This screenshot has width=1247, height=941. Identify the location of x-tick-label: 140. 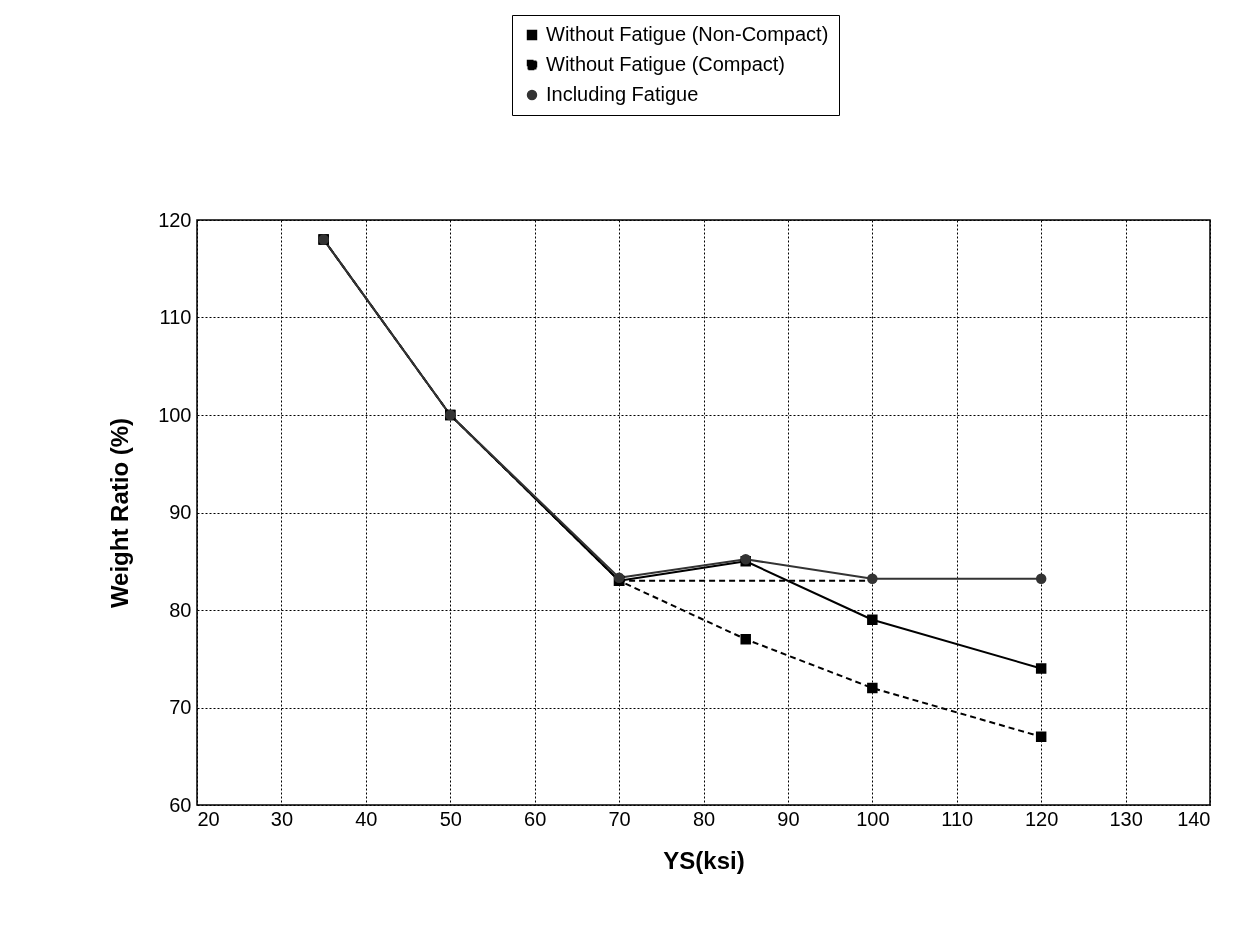
(1194, 818).